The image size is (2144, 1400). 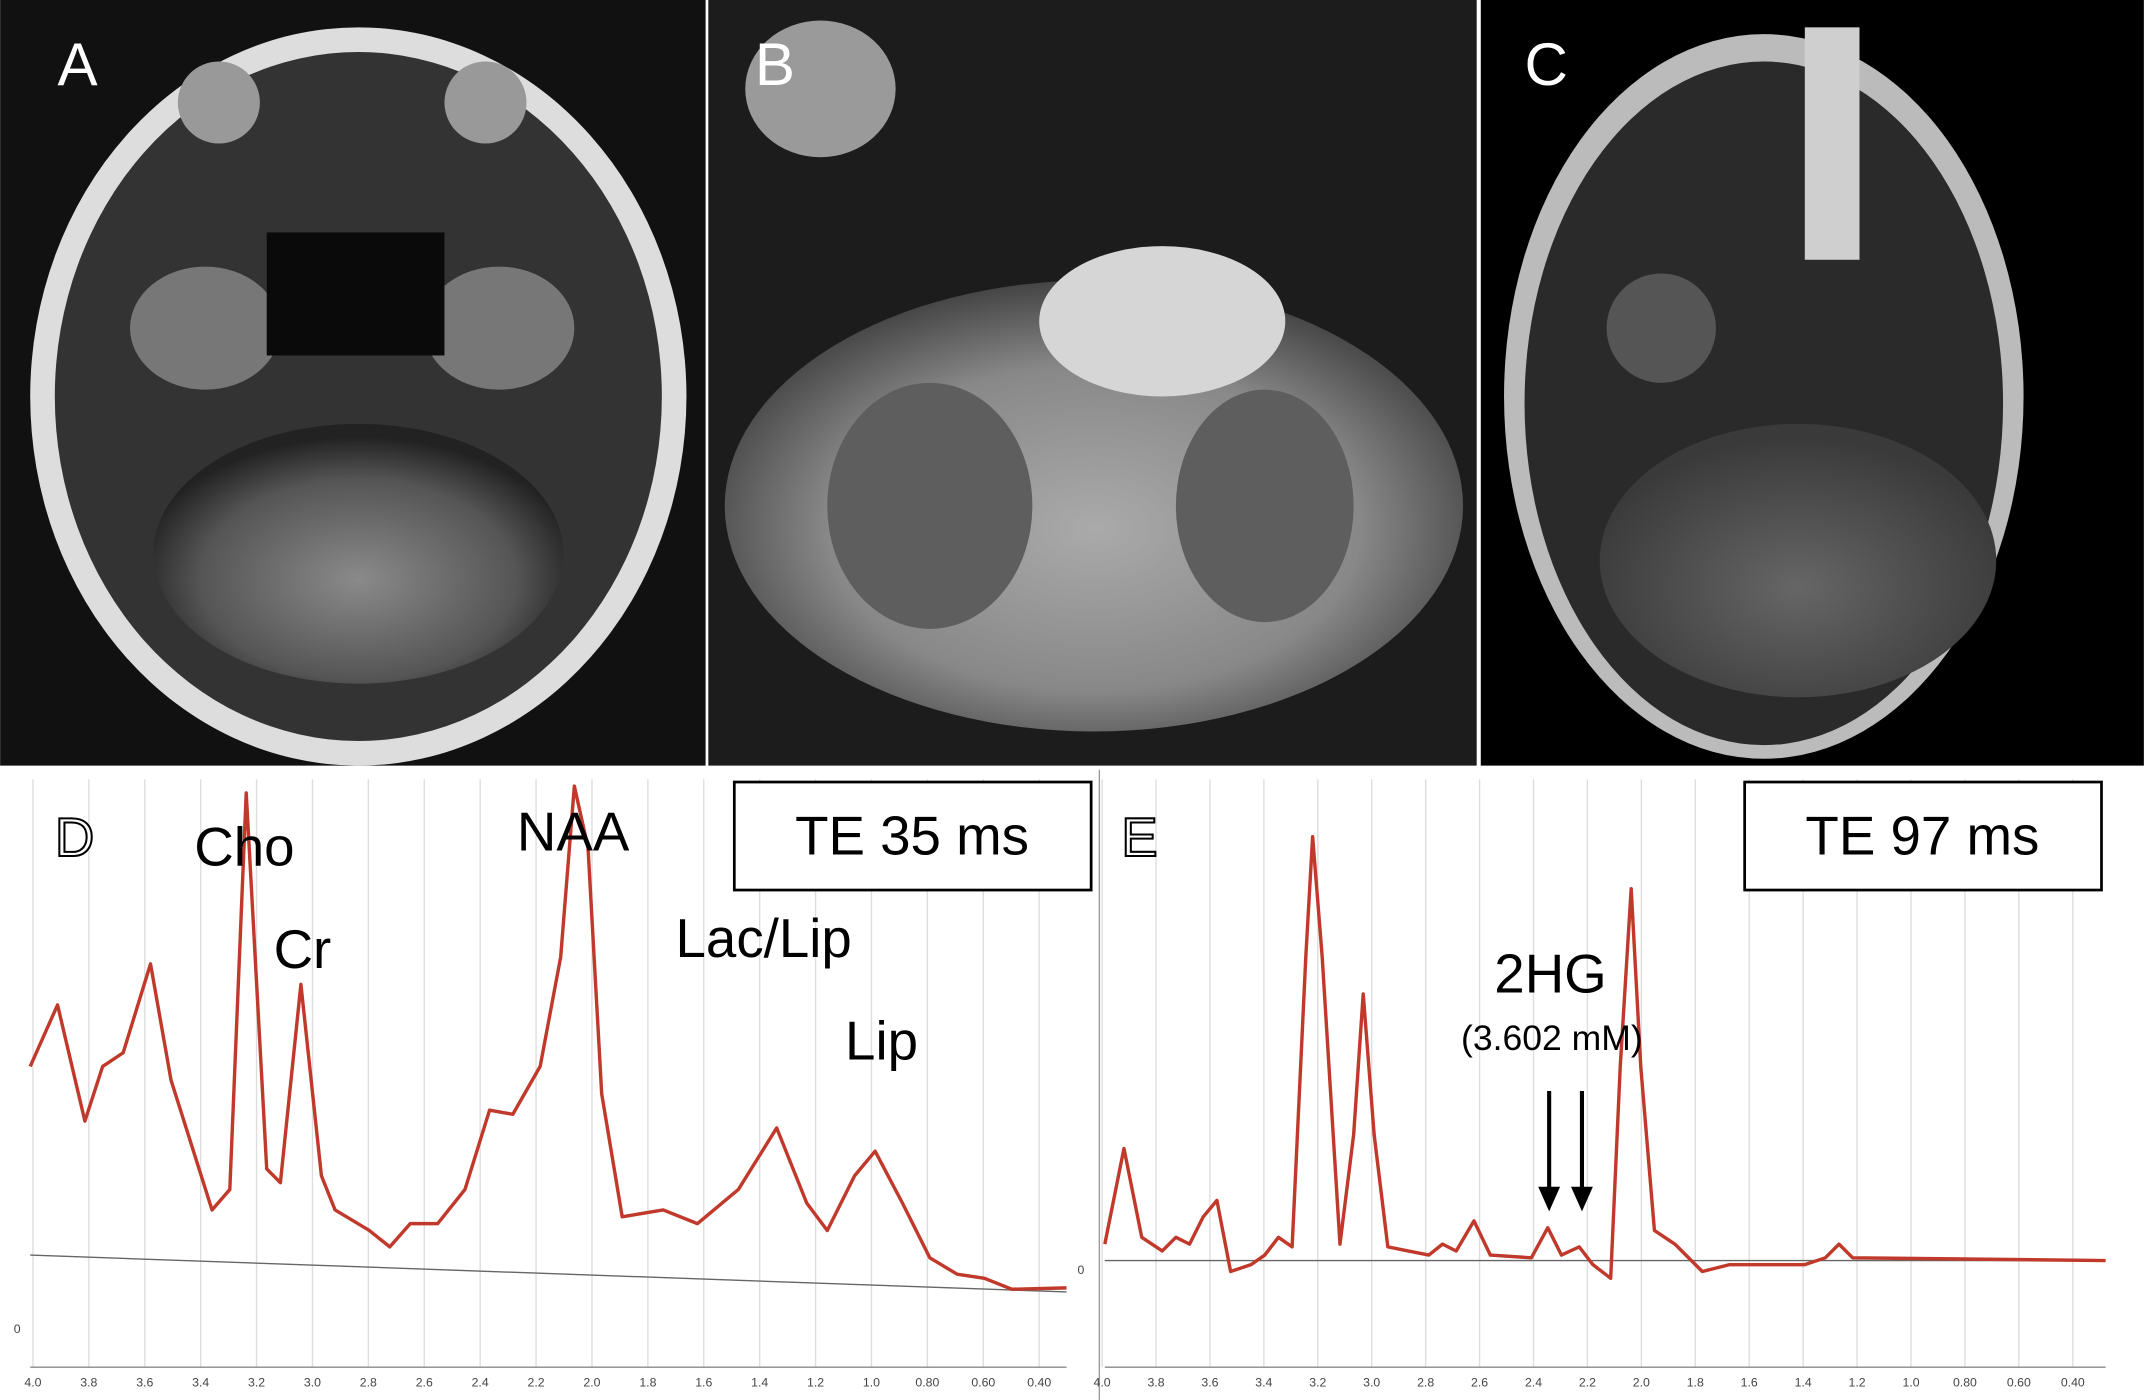 I want to click on te-label: TE 97 ms, so click(x=1922, y=835).